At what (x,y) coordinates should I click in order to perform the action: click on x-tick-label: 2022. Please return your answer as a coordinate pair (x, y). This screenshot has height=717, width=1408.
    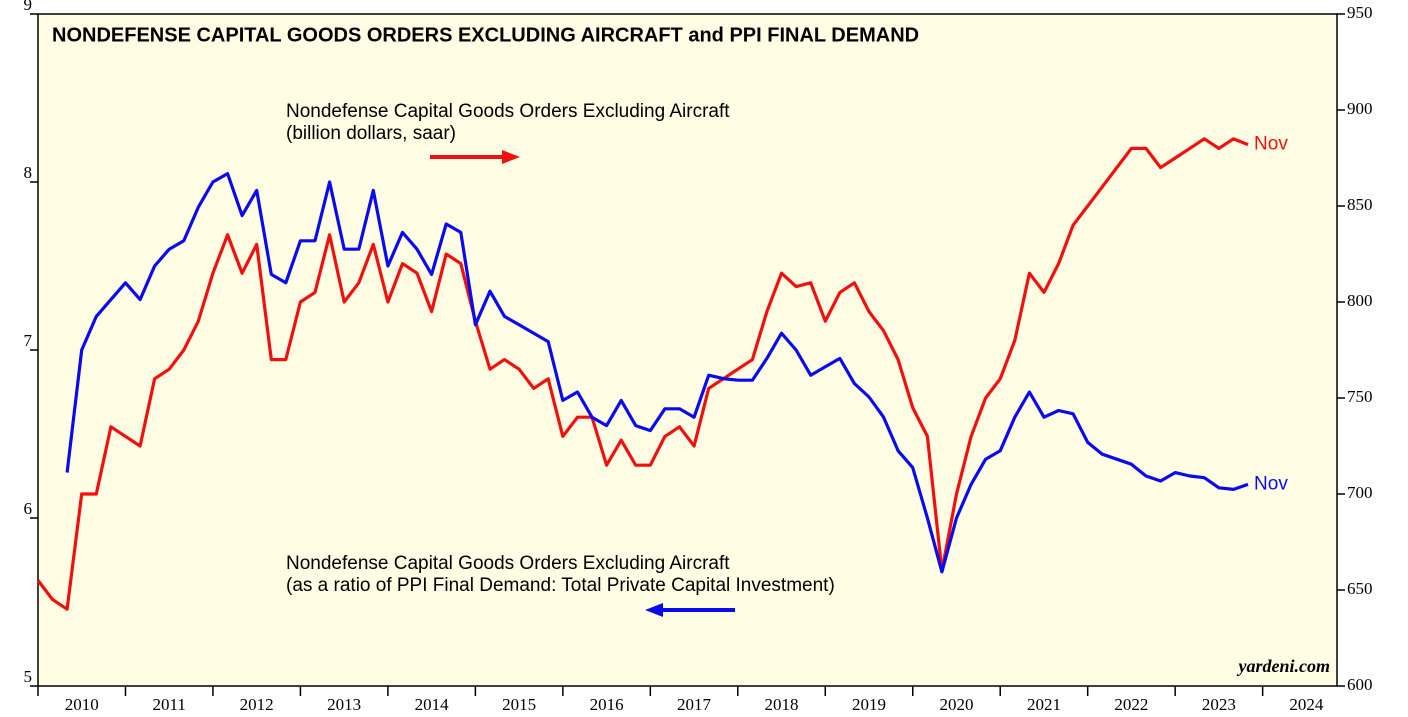
    Looking at the image, I should click on (1131, 704).